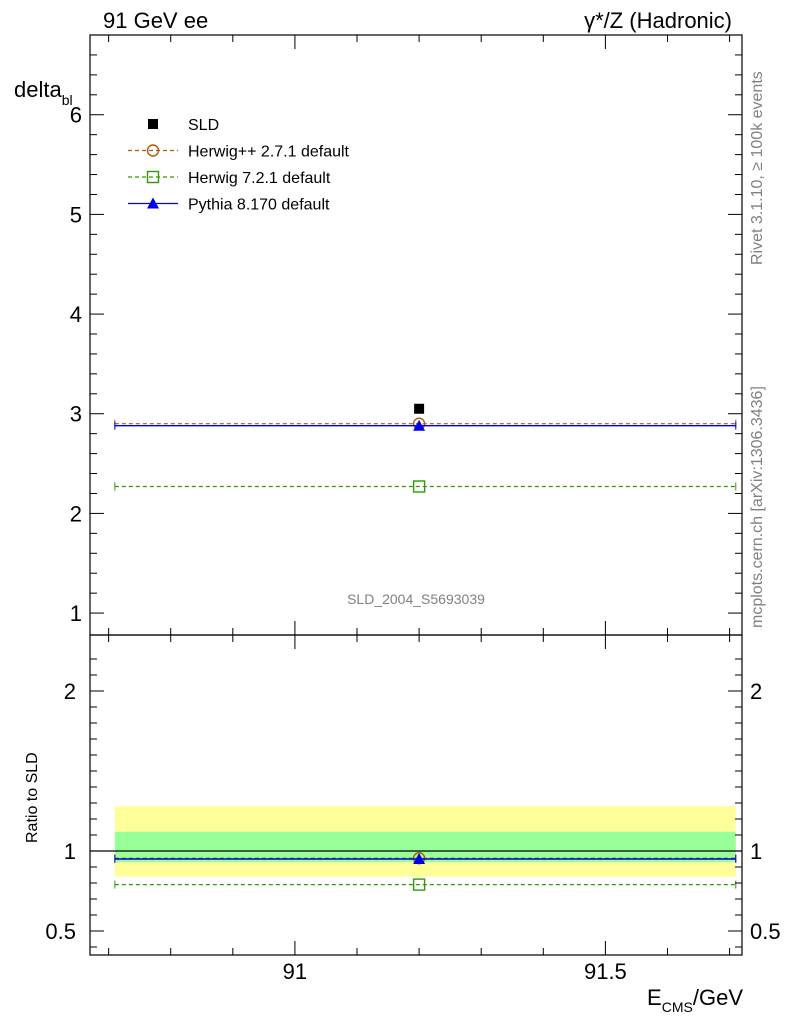 Image resolution: width=786 pixels, height=1024 pixels. Describe the element at coordinates (153, 124) in the screenshot. I see `legend-marker-data` at that location.